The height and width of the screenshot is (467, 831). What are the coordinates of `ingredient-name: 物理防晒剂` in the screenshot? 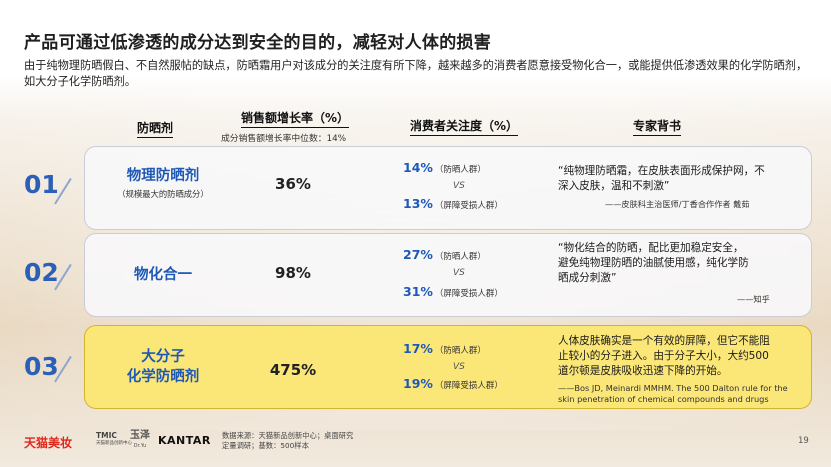 It's located at (163, 176).